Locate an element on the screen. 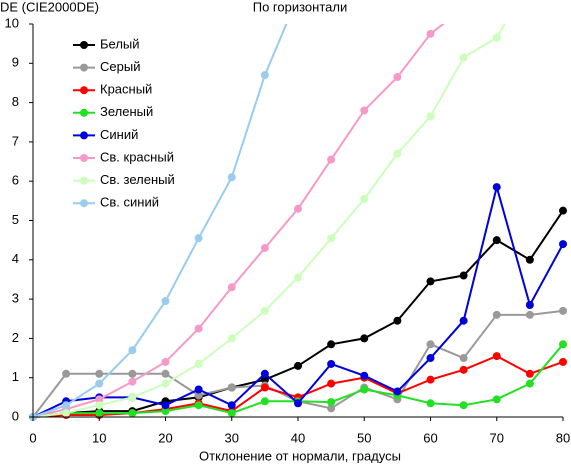  y-tick-label: 1 is located at coordinates (15, 376).